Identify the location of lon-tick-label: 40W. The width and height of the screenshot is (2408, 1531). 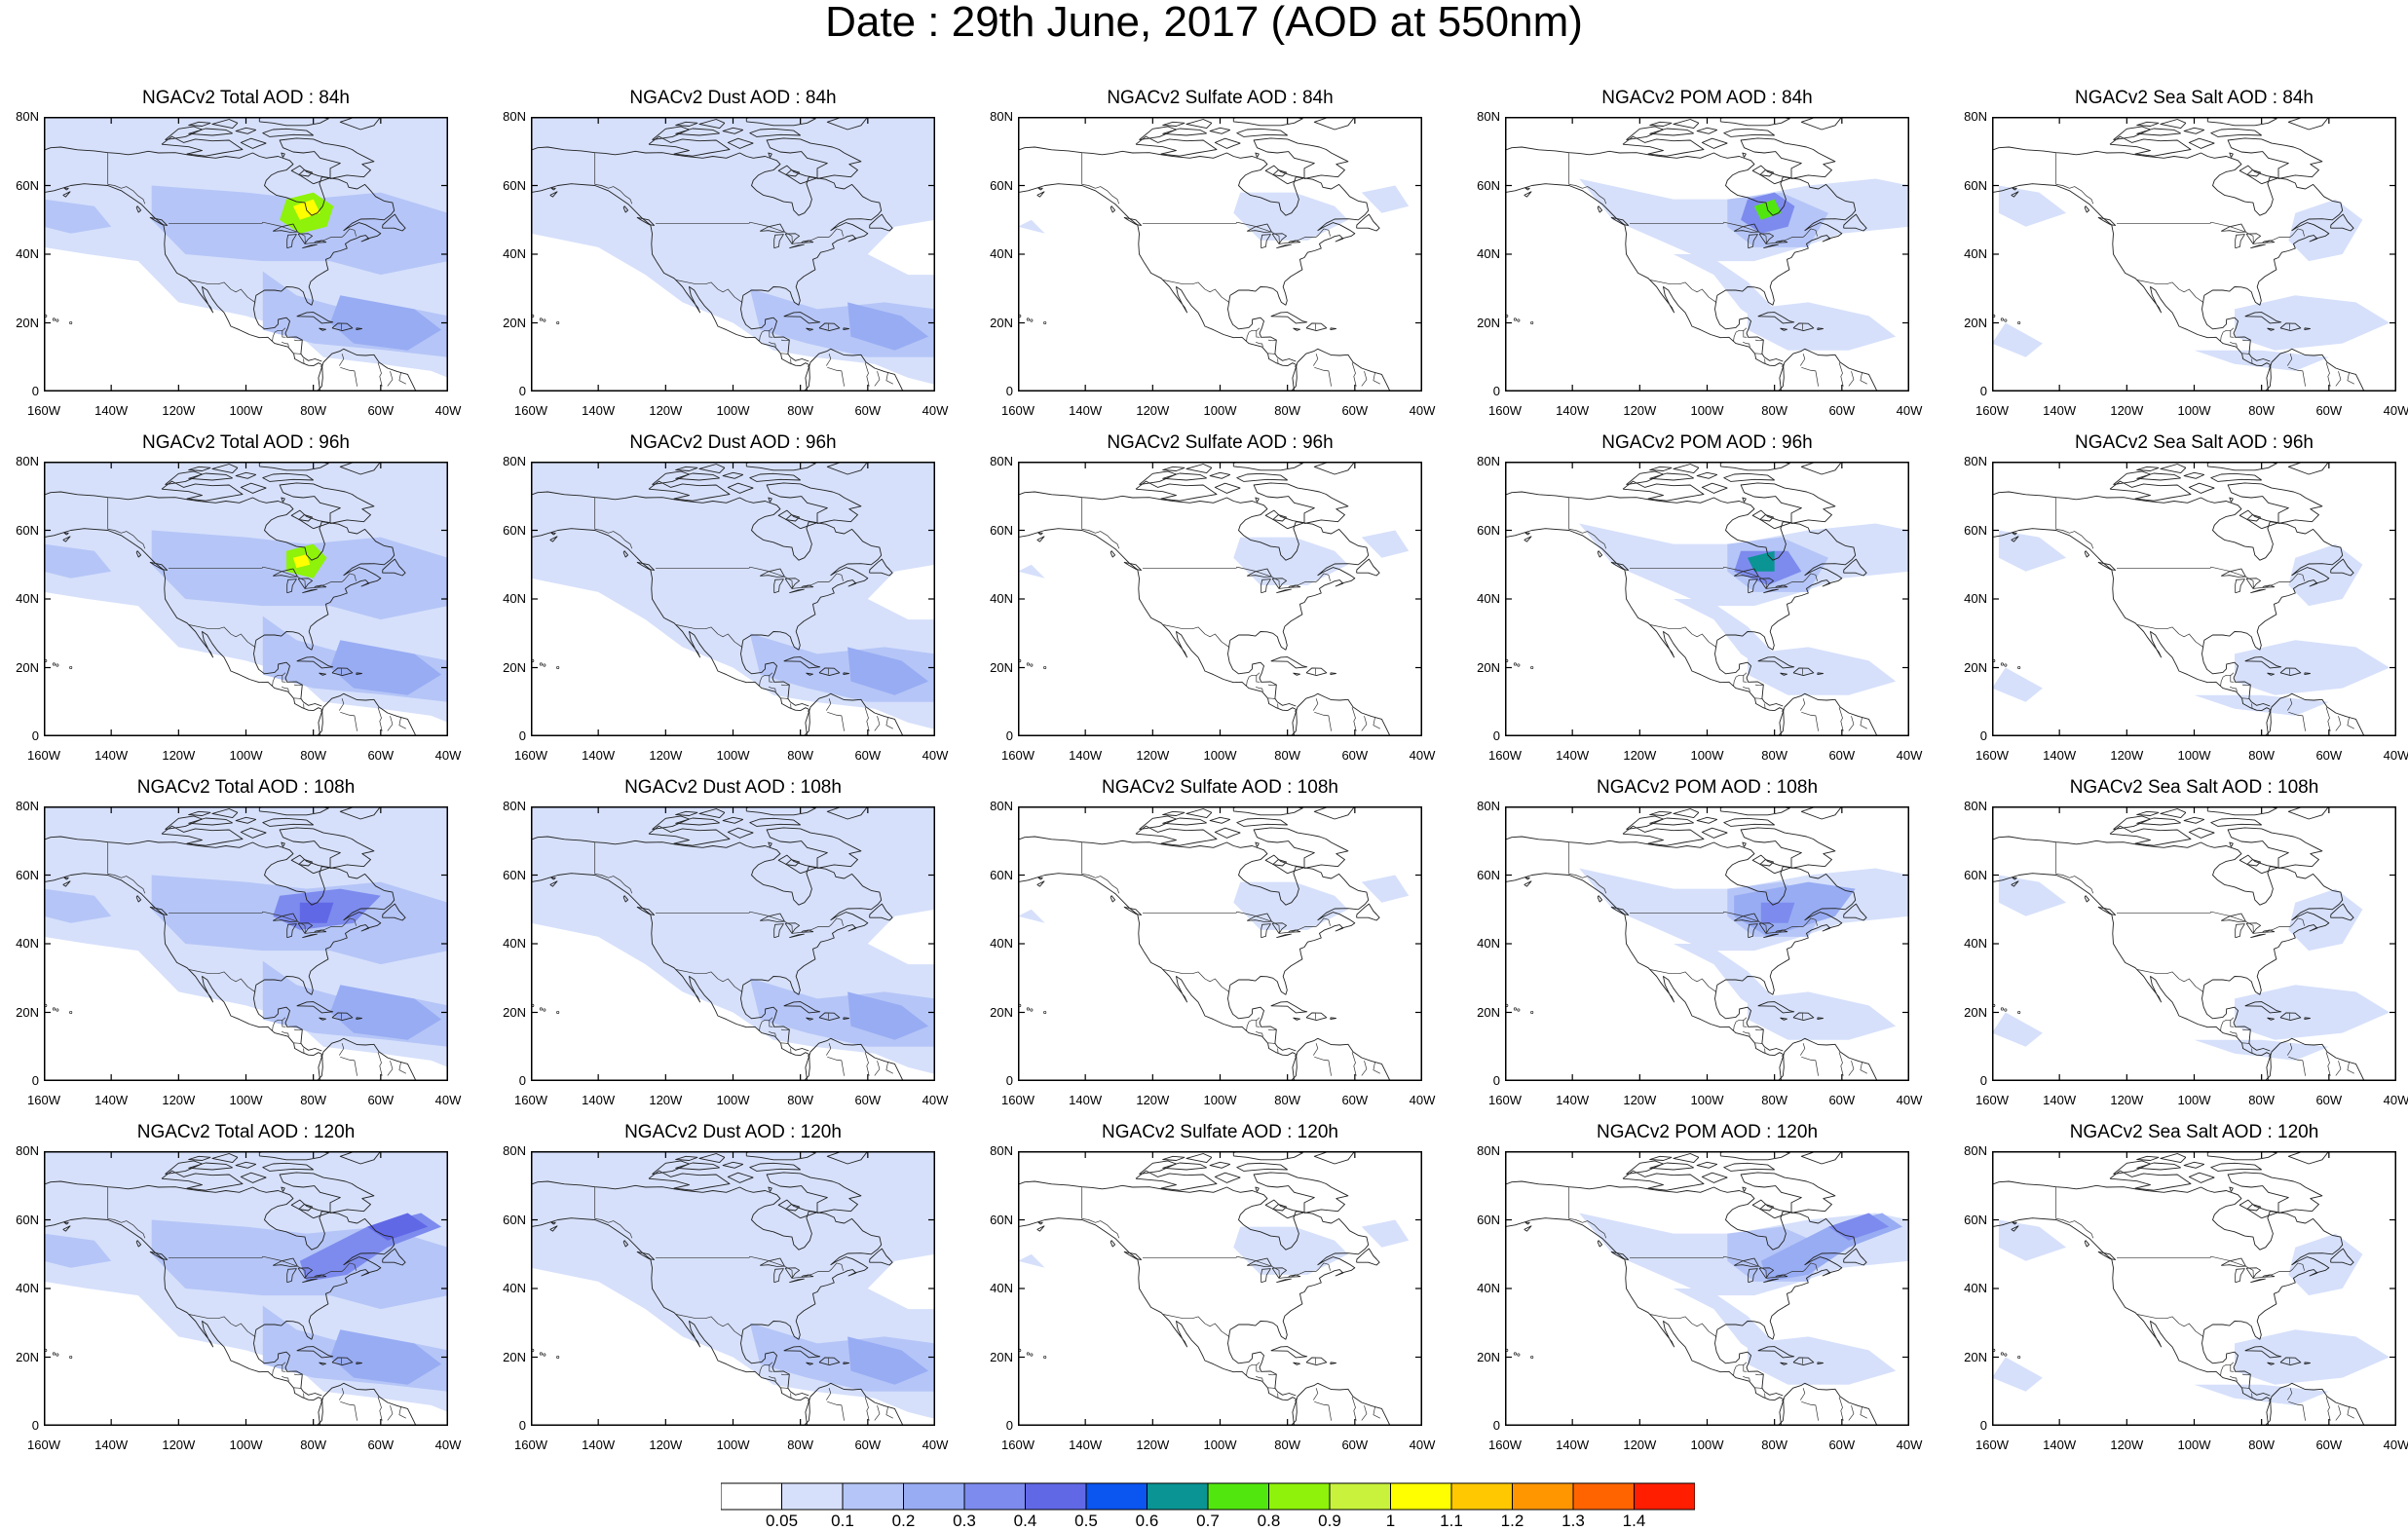
(448, 410).